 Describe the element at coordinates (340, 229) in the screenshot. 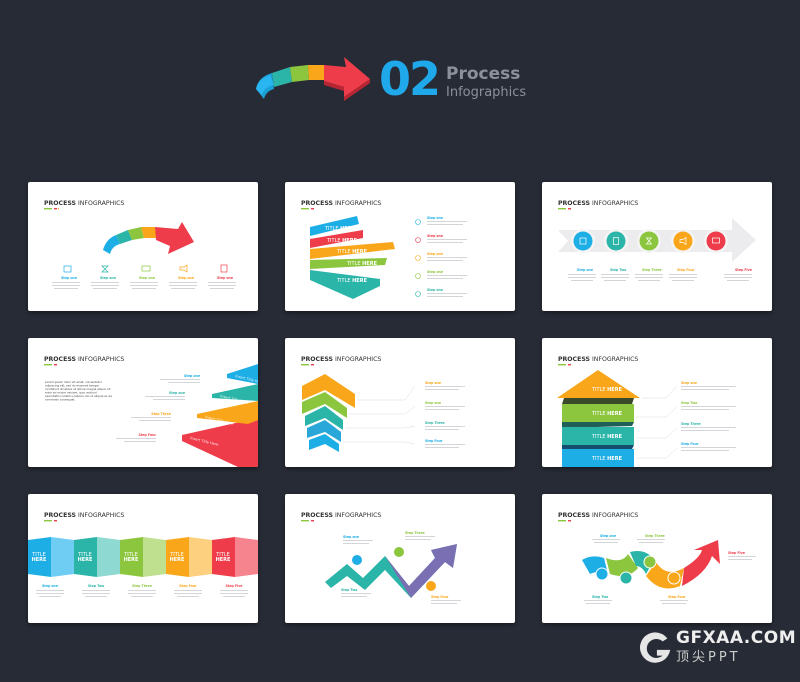

I see `ribbon-label: TITLE HERE` at that location.